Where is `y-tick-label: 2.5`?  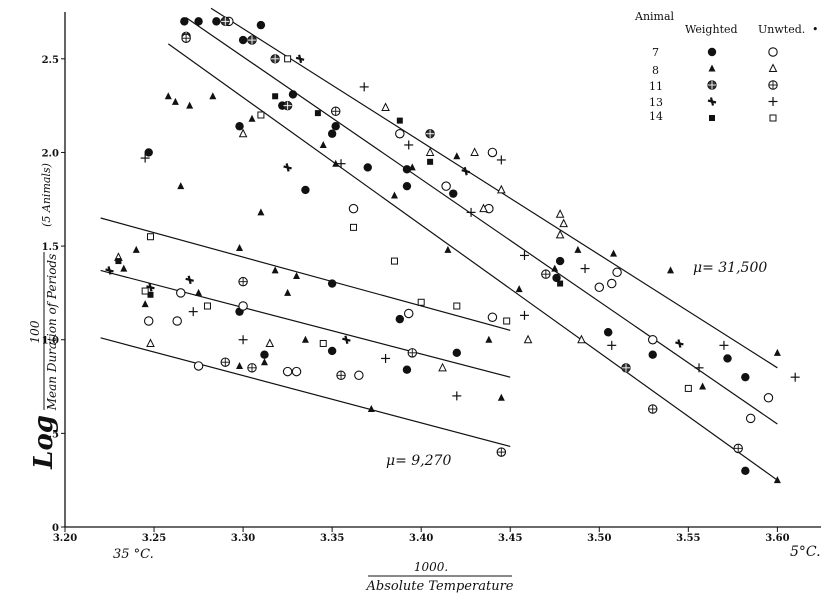 y-tick-label: 2.5 is located at coordinates (50, 60).